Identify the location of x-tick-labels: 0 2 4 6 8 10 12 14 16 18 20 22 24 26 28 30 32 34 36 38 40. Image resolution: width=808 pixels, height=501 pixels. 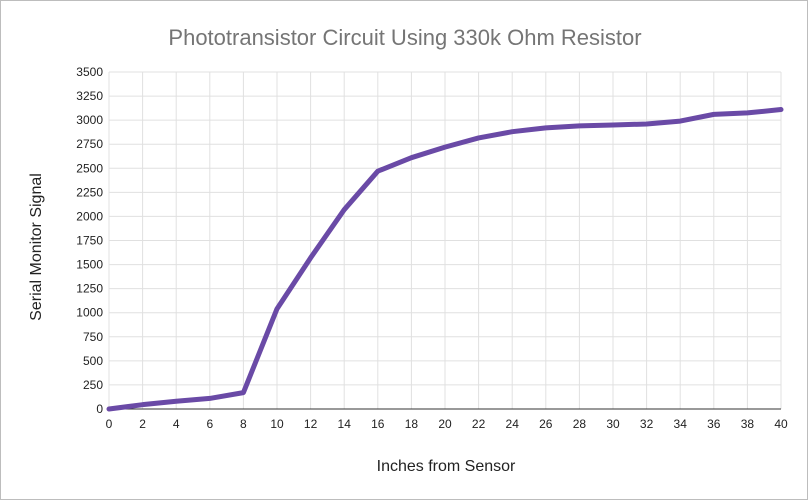
(447, 424).